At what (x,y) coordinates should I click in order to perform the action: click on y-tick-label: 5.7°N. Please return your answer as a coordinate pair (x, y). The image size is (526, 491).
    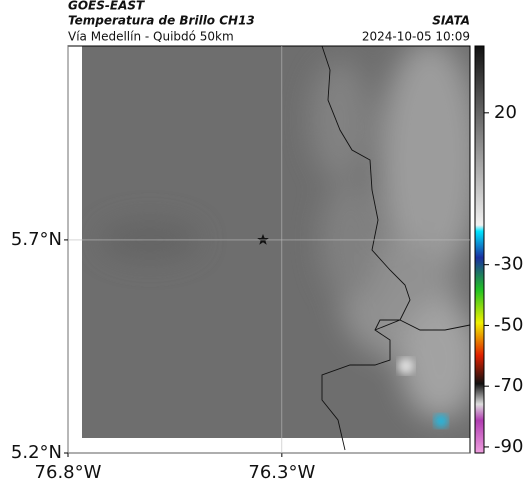
    Looking at the image, I should click on (36, 239).